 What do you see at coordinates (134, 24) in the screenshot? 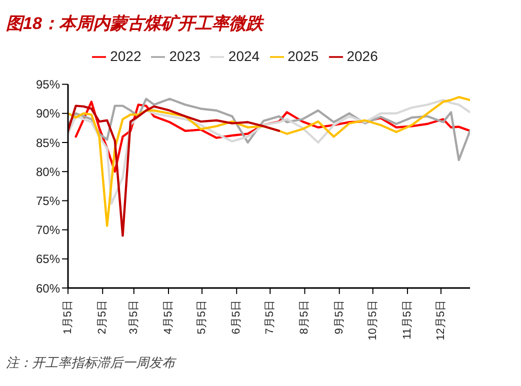
I see `chart-title: 图18：本周内蒙古煤矿开工率微跌` at bounding box center [134, 24].